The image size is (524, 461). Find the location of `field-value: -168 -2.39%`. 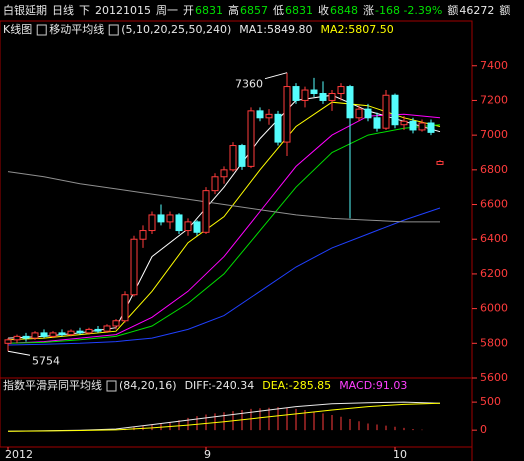

field-value: -168 -2.39% is located at coordinates (408, 10).